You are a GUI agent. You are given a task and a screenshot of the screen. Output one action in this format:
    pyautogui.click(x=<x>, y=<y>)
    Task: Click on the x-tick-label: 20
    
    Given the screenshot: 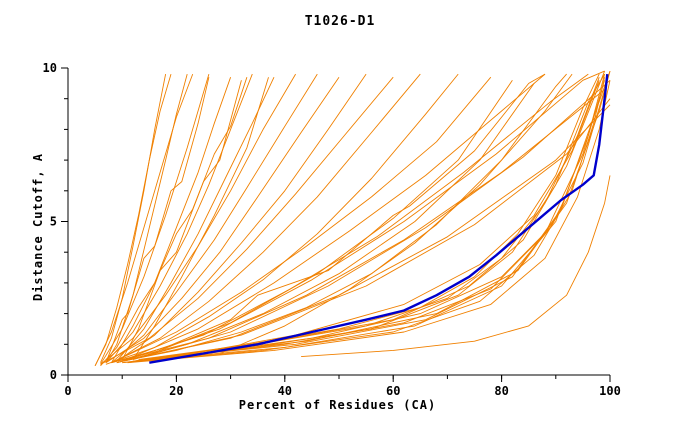 What is the action you would take?
    pyautogui.click(x=176, y=391)
    